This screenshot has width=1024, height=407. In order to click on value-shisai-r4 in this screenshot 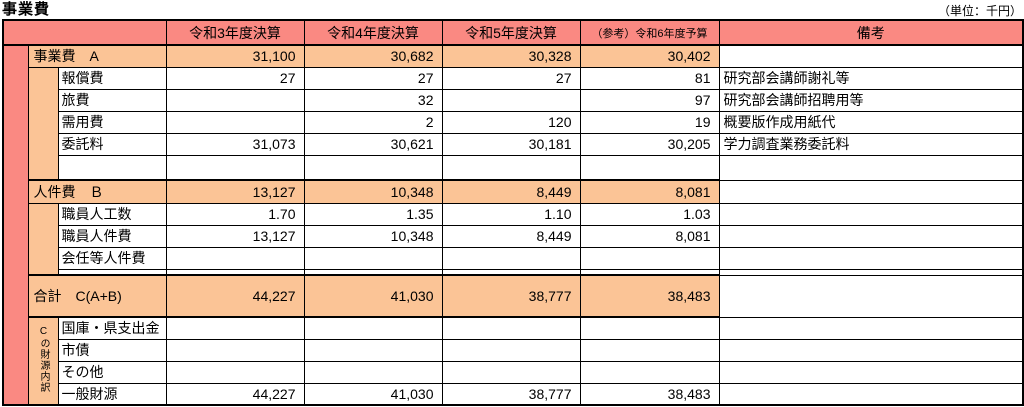, I will do `click(373, 350)`.